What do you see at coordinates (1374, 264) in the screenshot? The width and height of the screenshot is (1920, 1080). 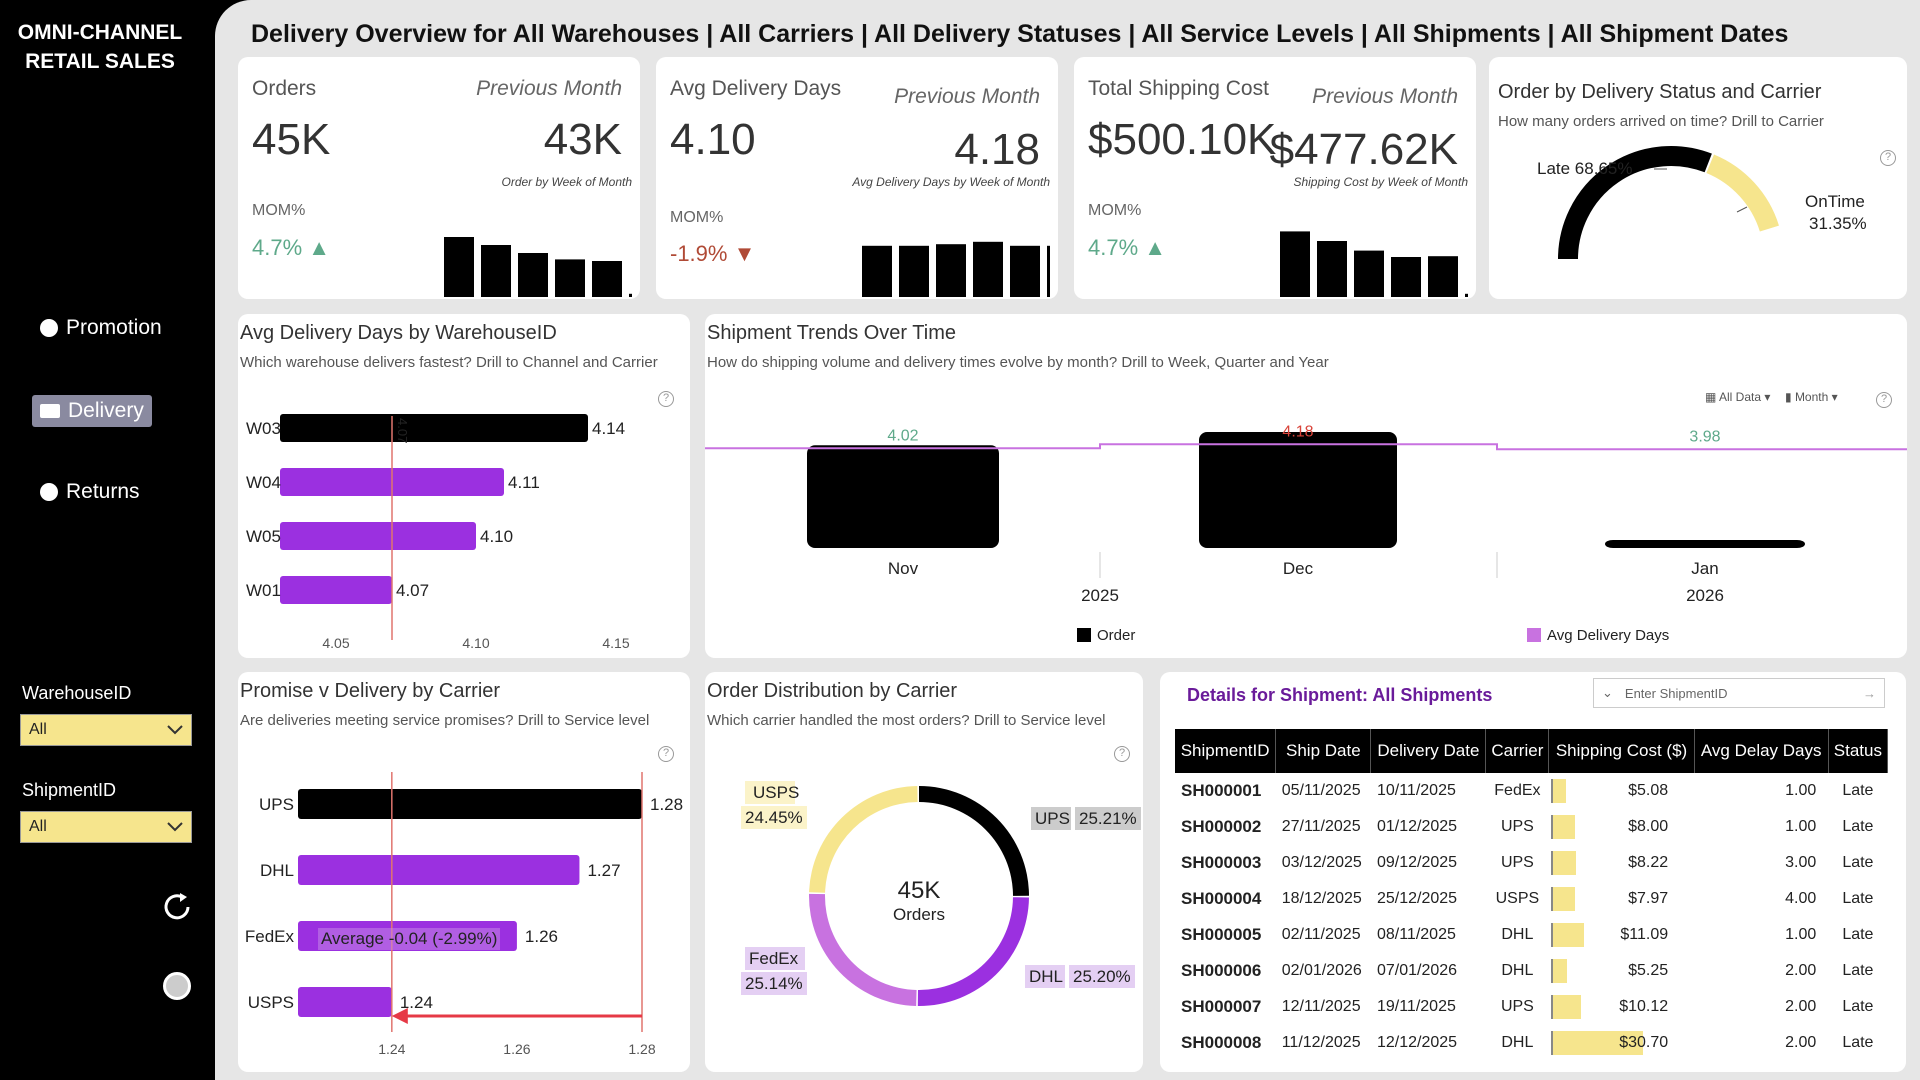 I see `kpi-sparkline` at bounding box center [1374, 264].